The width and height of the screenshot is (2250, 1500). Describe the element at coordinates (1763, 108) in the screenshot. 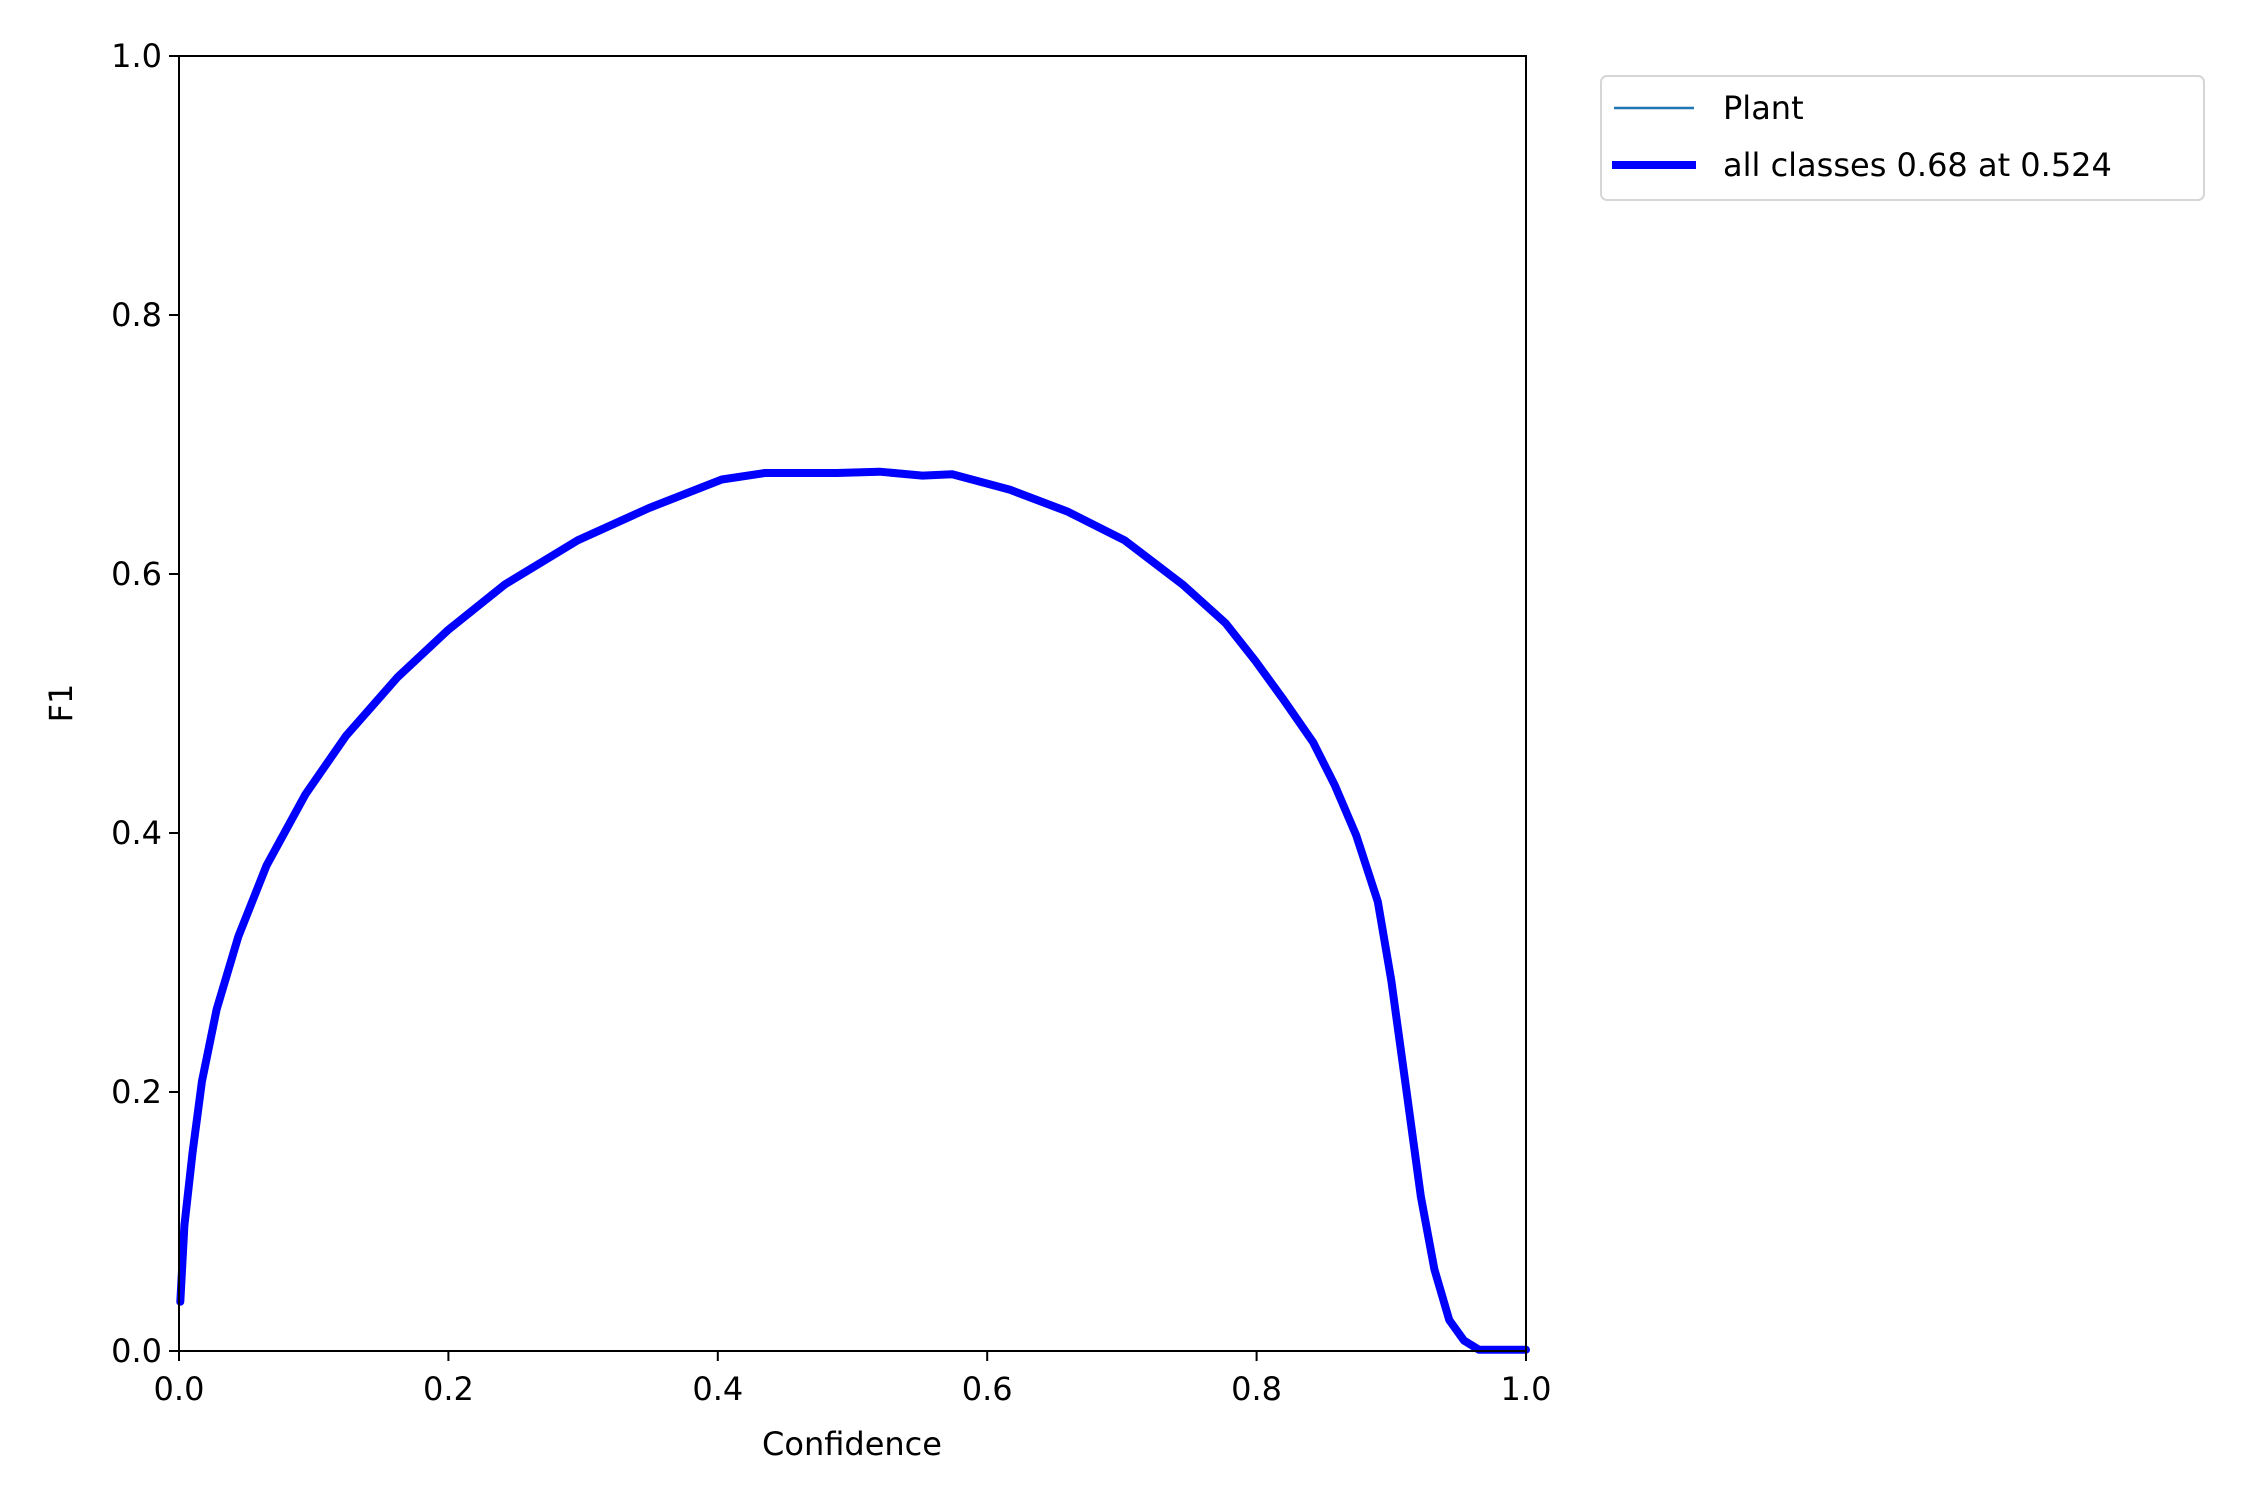

I see `legend-label-plant: Plant` at that location.